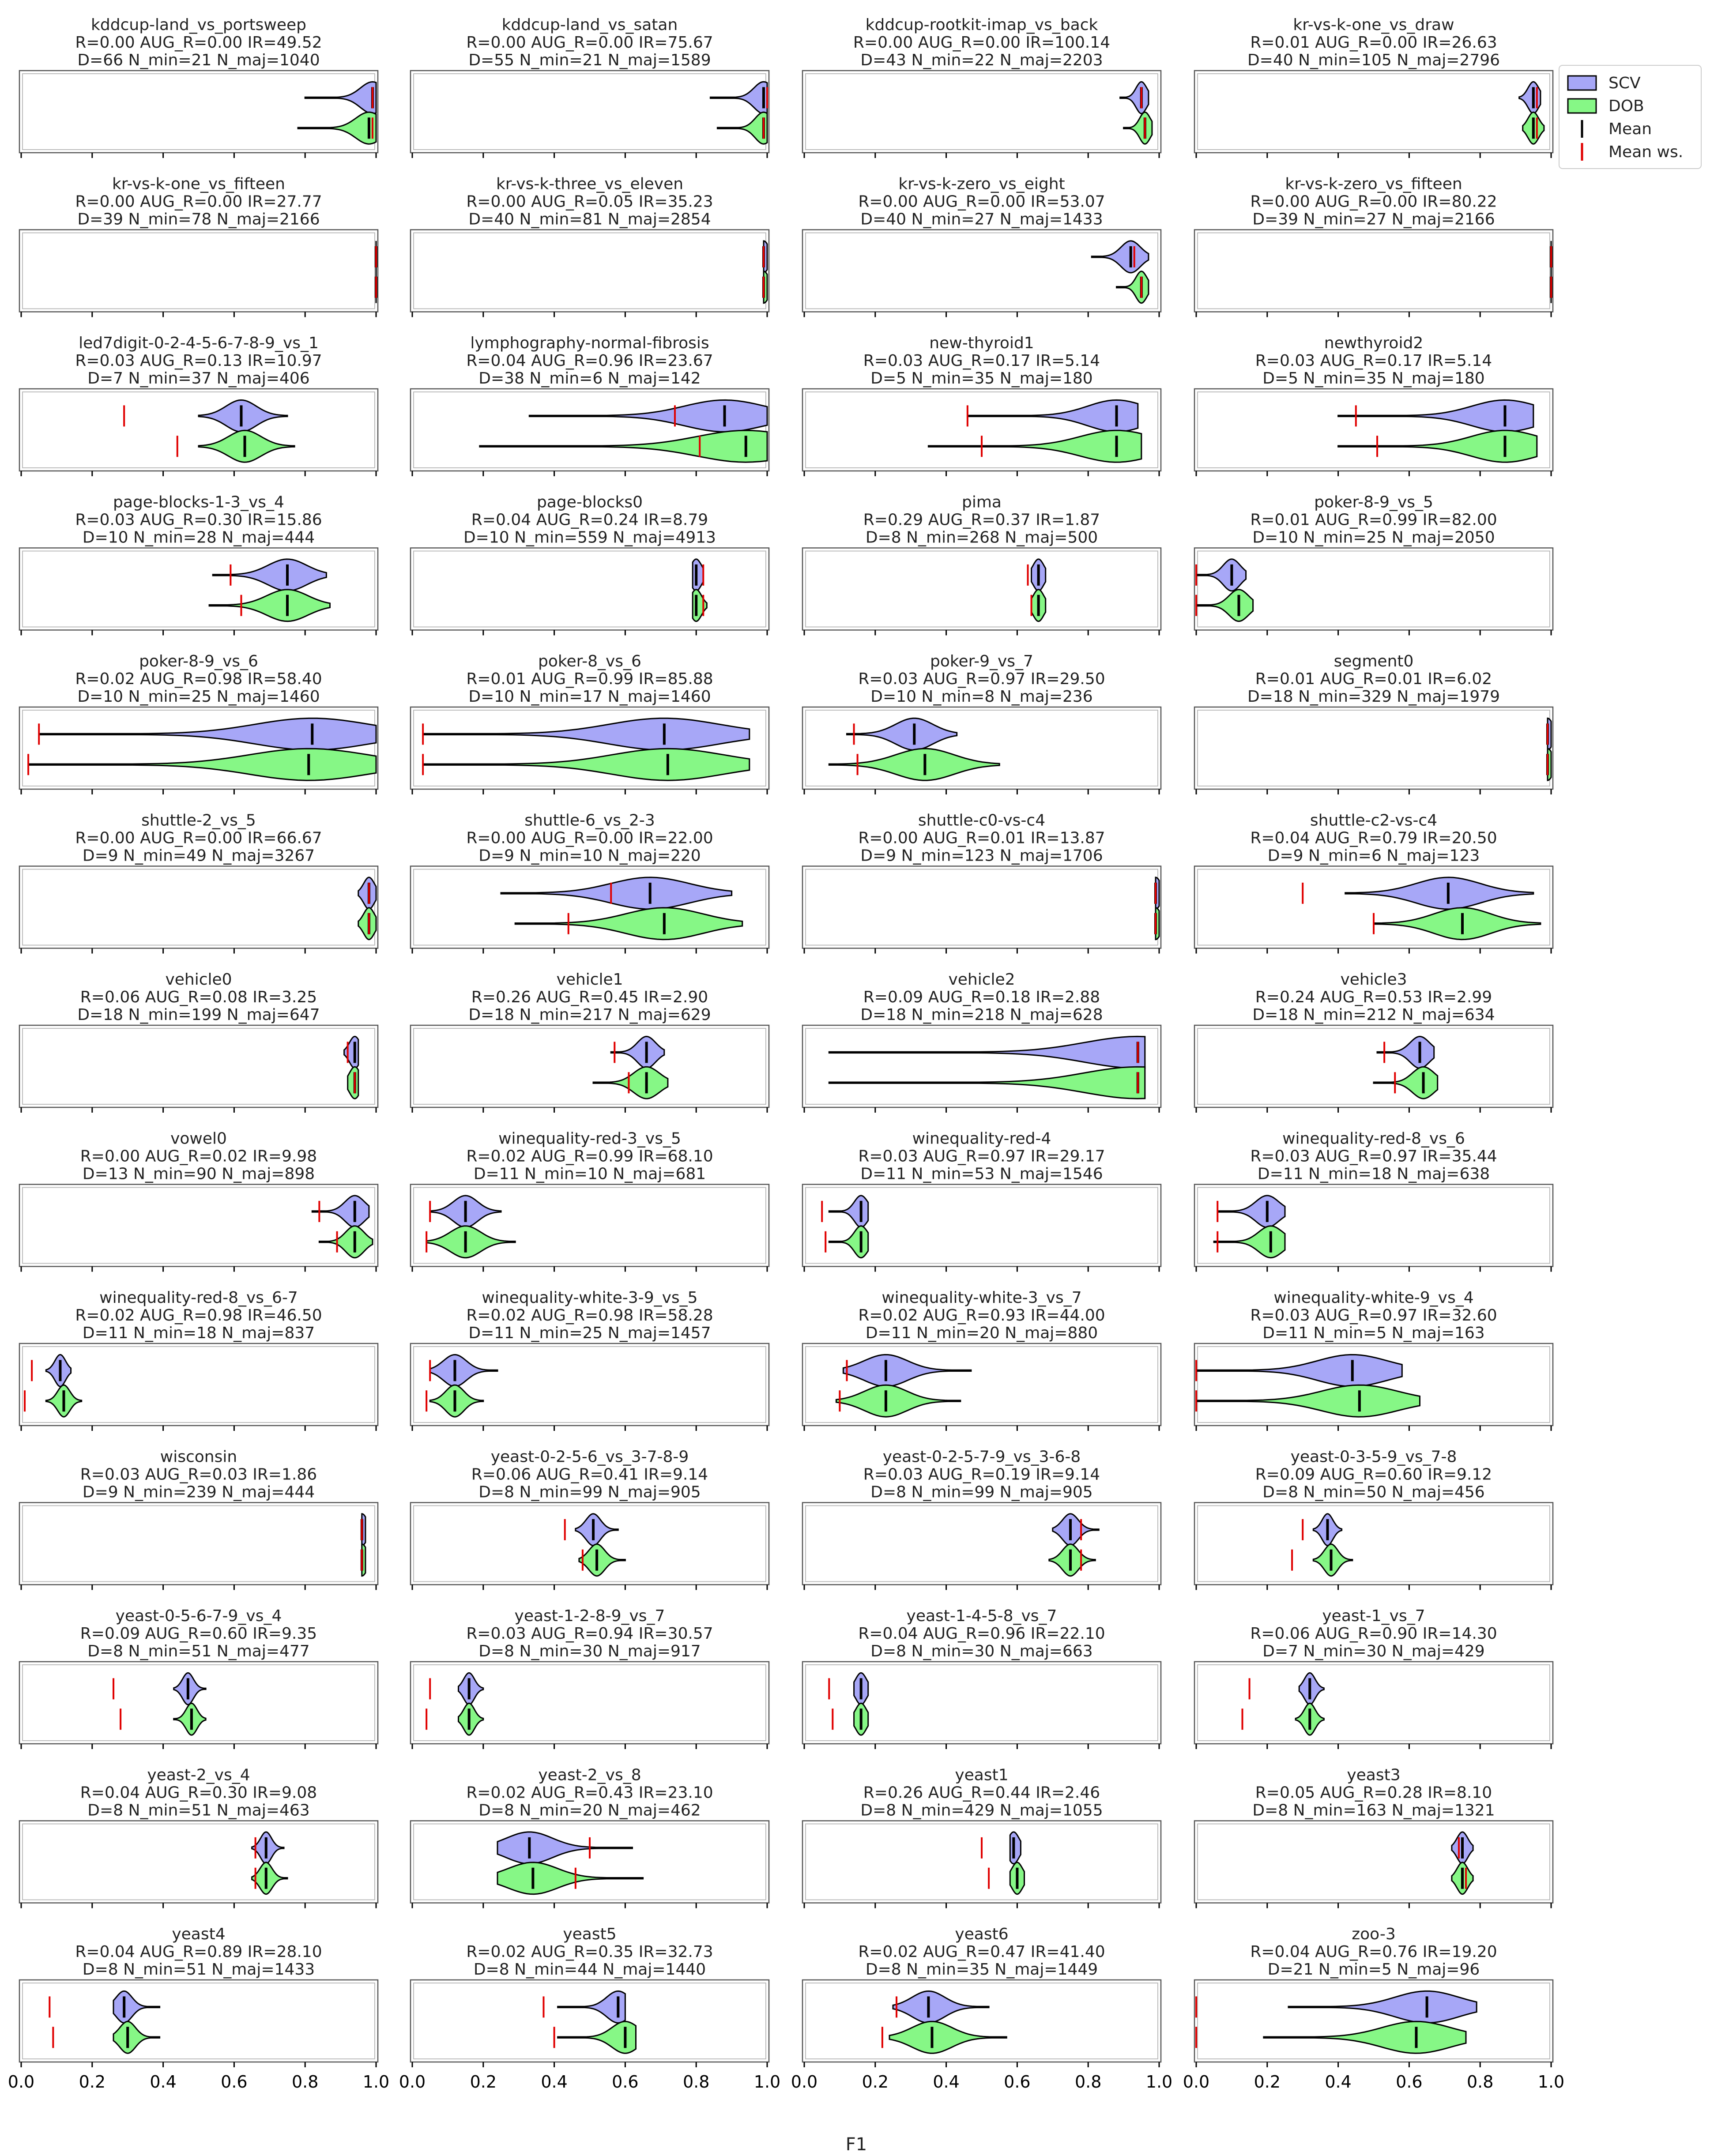  What do you see at coordinates (1630, 117) in the screenshot?
I see `legend: SCV DOB Mean Mean ws.` at bounding box center [1630, 117].